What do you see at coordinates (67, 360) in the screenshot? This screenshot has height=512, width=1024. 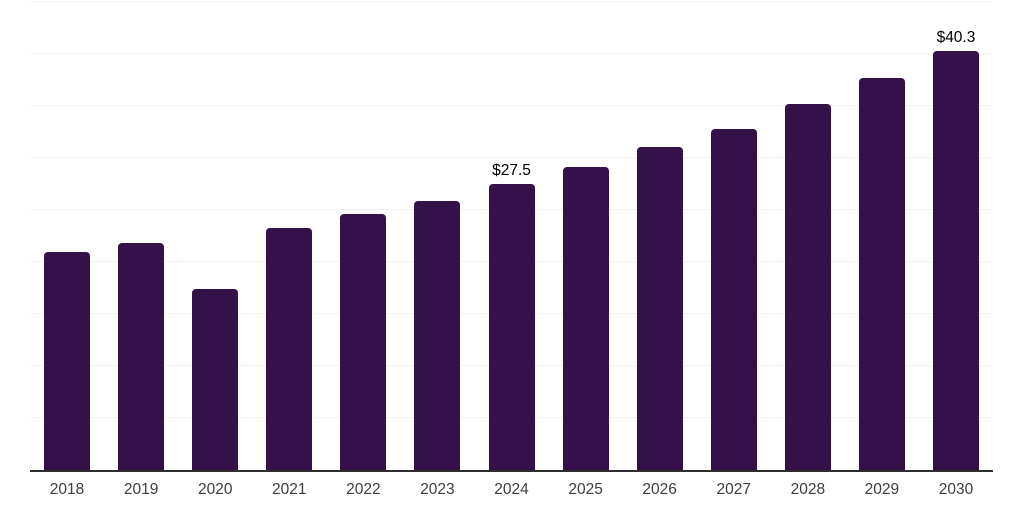 I see `bar-2018` at bounding box center [67, 360].